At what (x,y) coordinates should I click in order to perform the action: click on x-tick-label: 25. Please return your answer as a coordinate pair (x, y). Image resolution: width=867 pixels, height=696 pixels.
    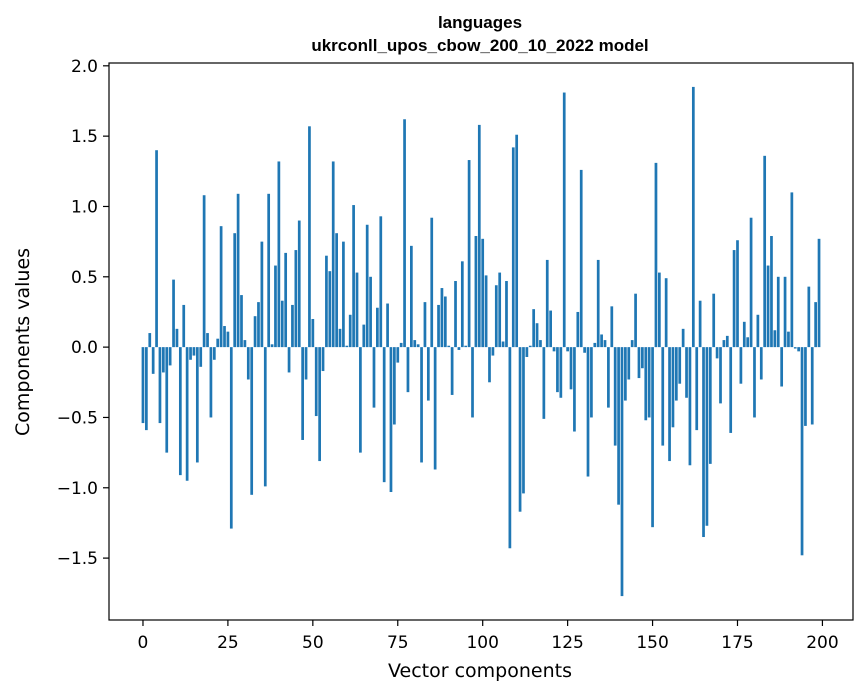
    Looking at the image, I should click on (228, 643).